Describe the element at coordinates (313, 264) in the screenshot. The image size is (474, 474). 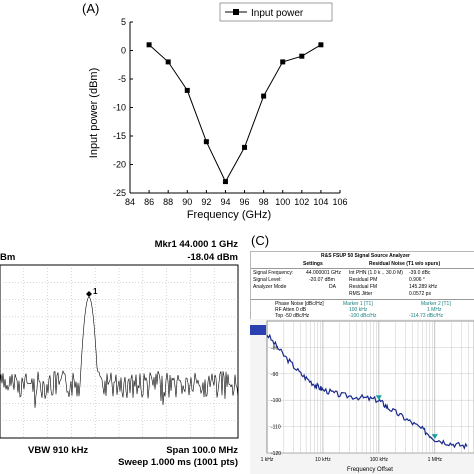
I see `settings-heading: Settings` at that location.